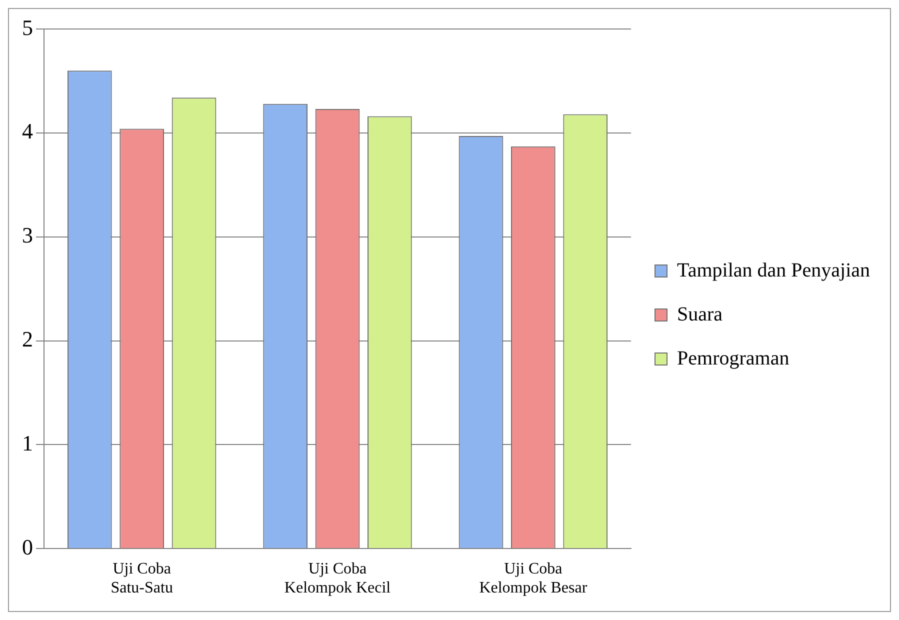  What do you see at coordinates (27, 235) in the screenshot?
I see `y-tick-label: 3` at bounding box center [27, 235].